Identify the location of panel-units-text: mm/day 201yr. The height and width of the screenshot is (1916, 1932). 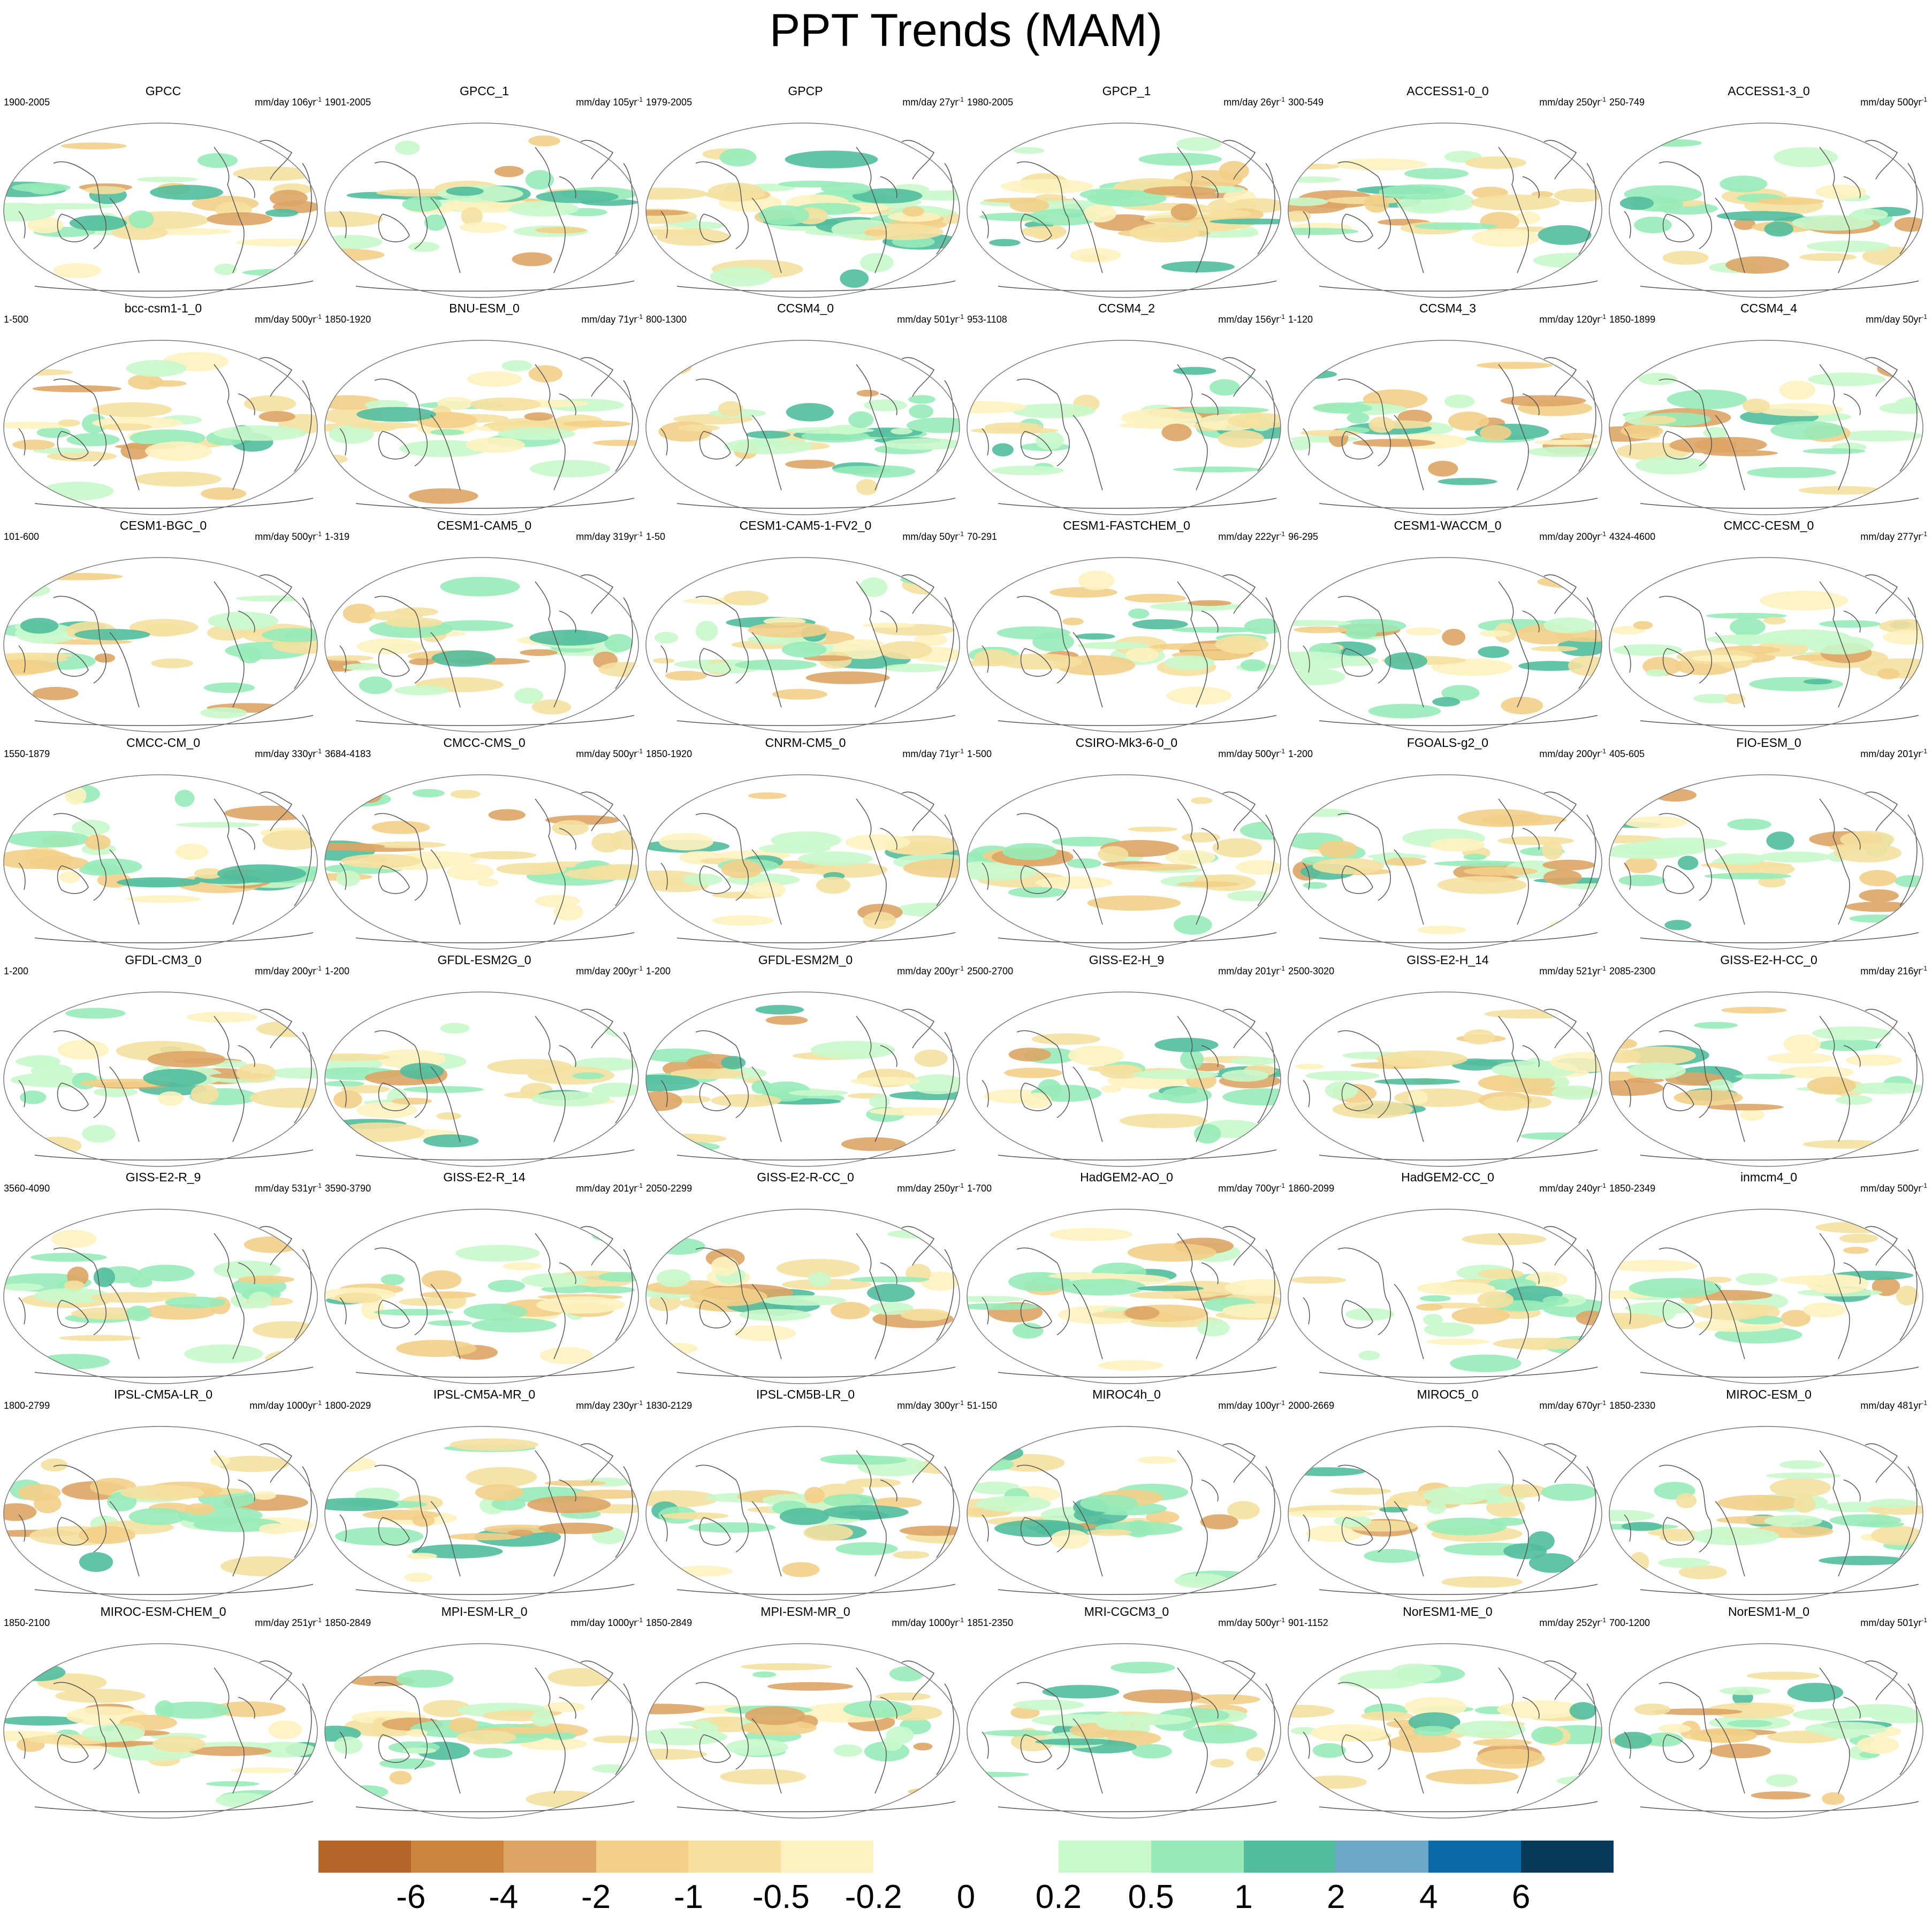
(1249, 971).